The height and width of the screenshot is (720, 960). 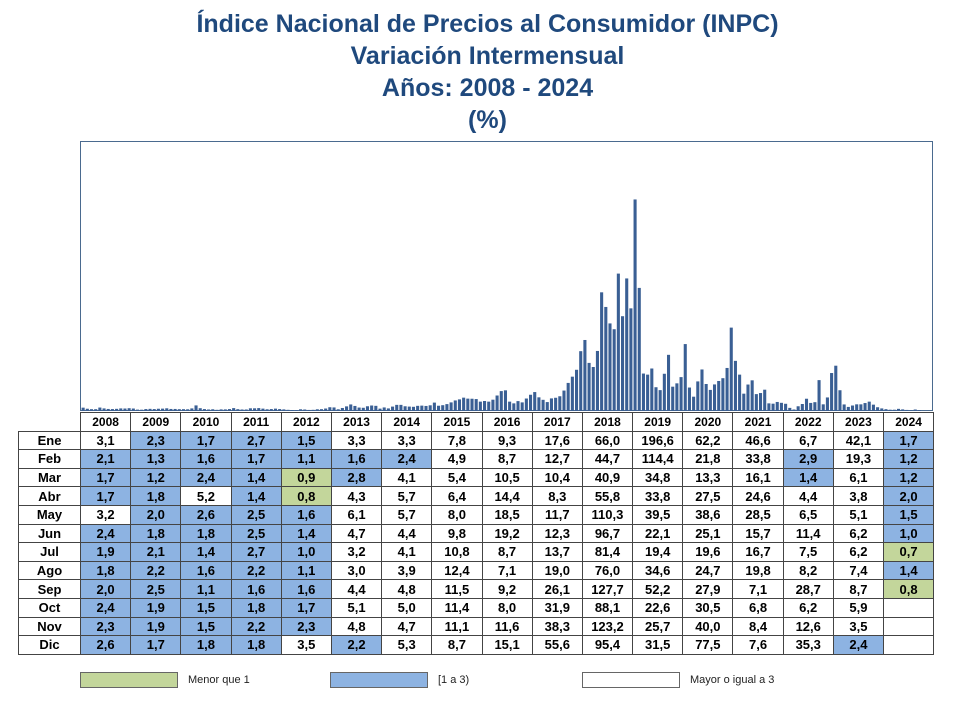 What do you see at coordinates (723, 394) in the screenshot?
I see `bar-2020-Oct` at bounding box center [723, 394].